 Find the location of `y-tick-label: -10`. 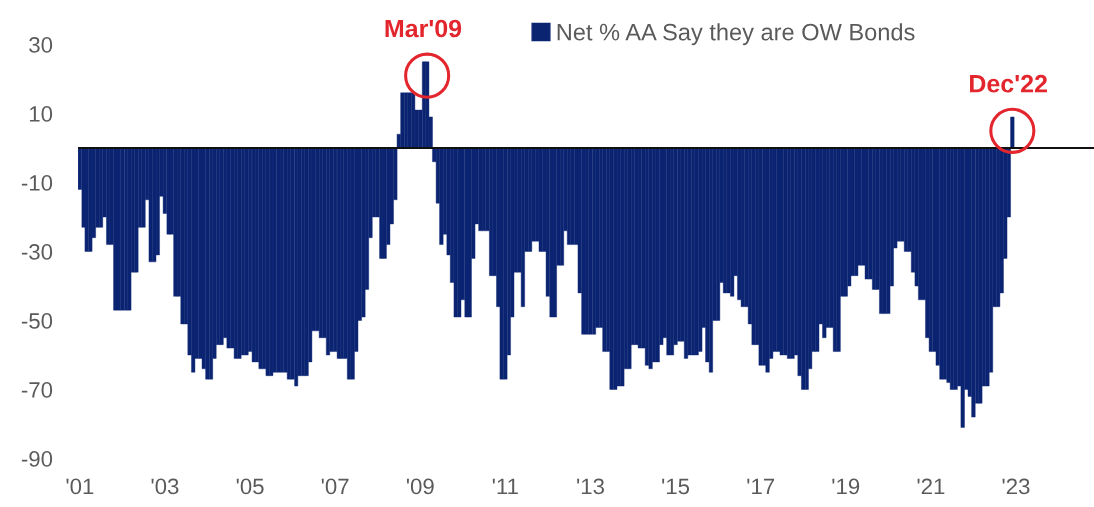

y-tick-label: -10 is located at coordinates (37, 183).